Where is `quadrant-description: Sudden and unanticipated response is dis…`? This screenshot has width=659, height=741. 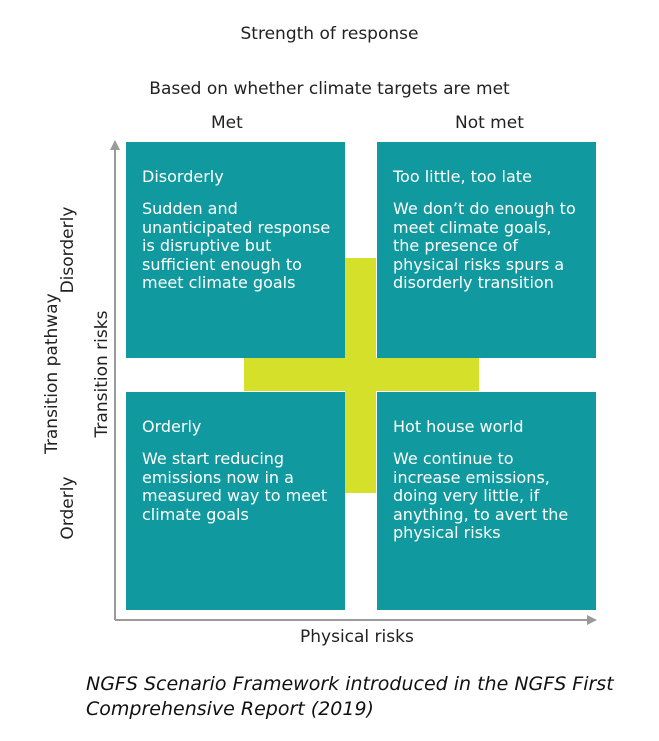 quadrant-description: Sudden and unanticipated response is dis… is located at coordinates (236, 245).